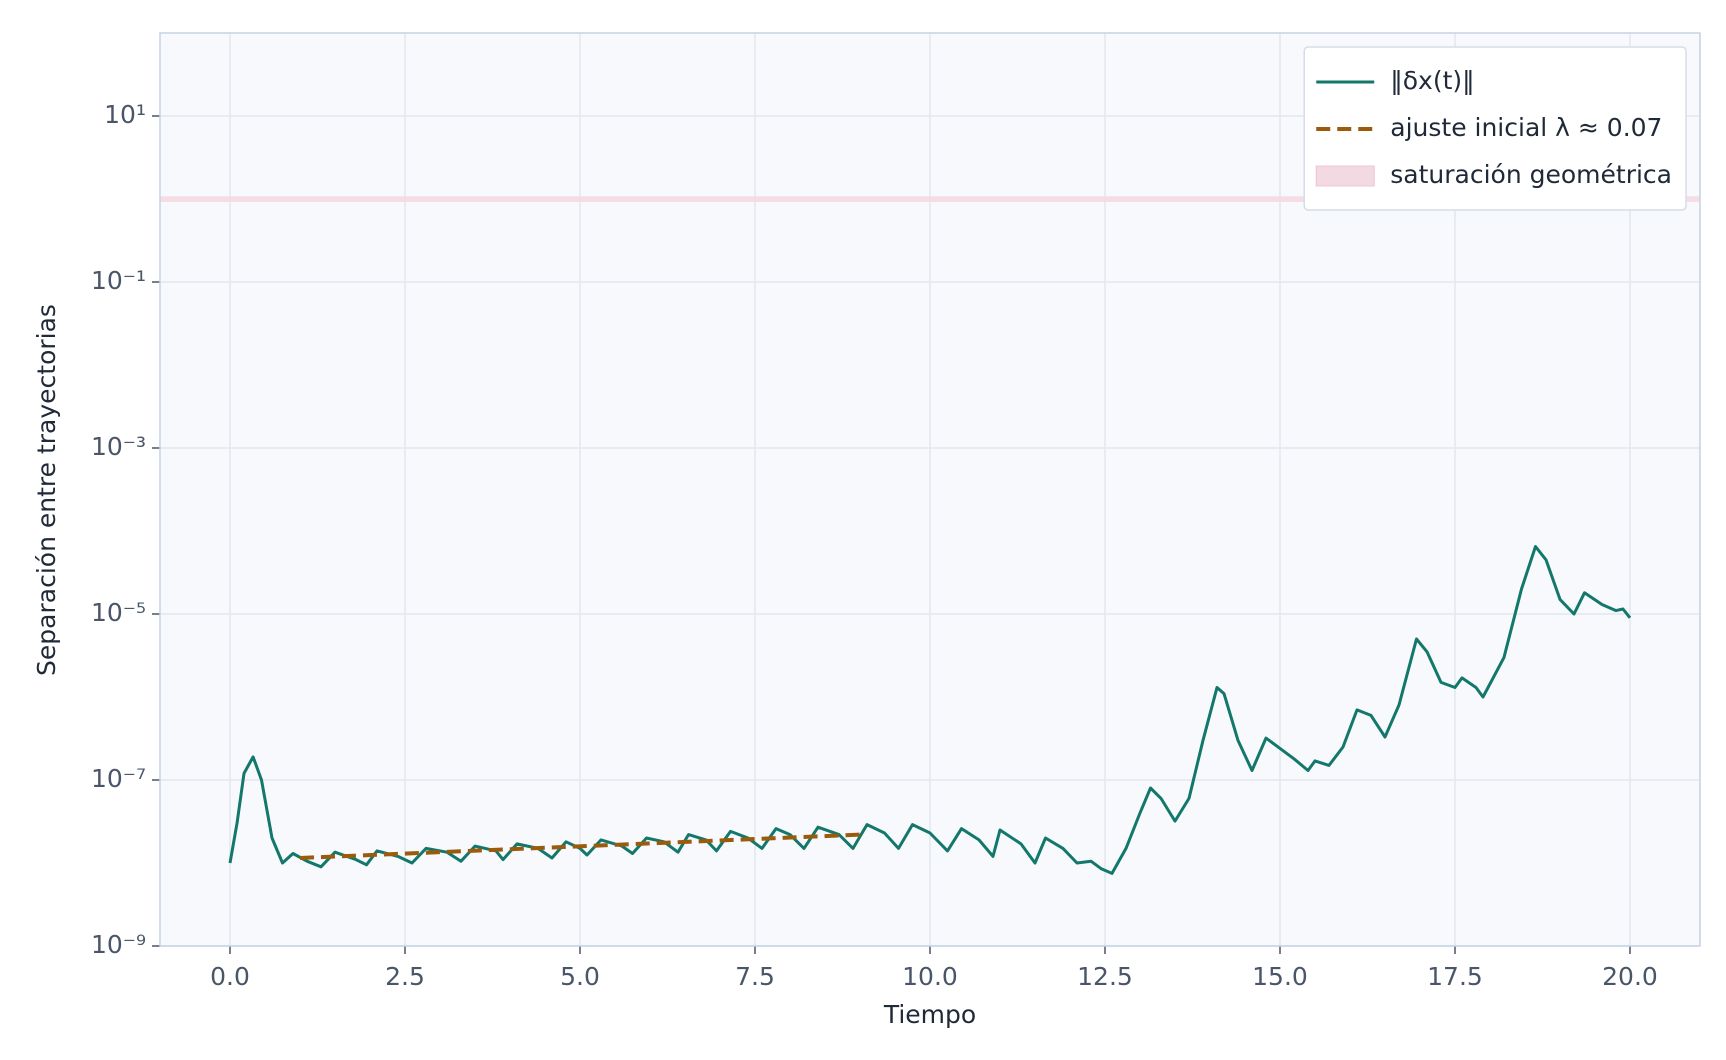  Describe the element at coordinates (46, 490) in the screenshot. I see `y-axis-label: Separación entre trayectorias` at that location.